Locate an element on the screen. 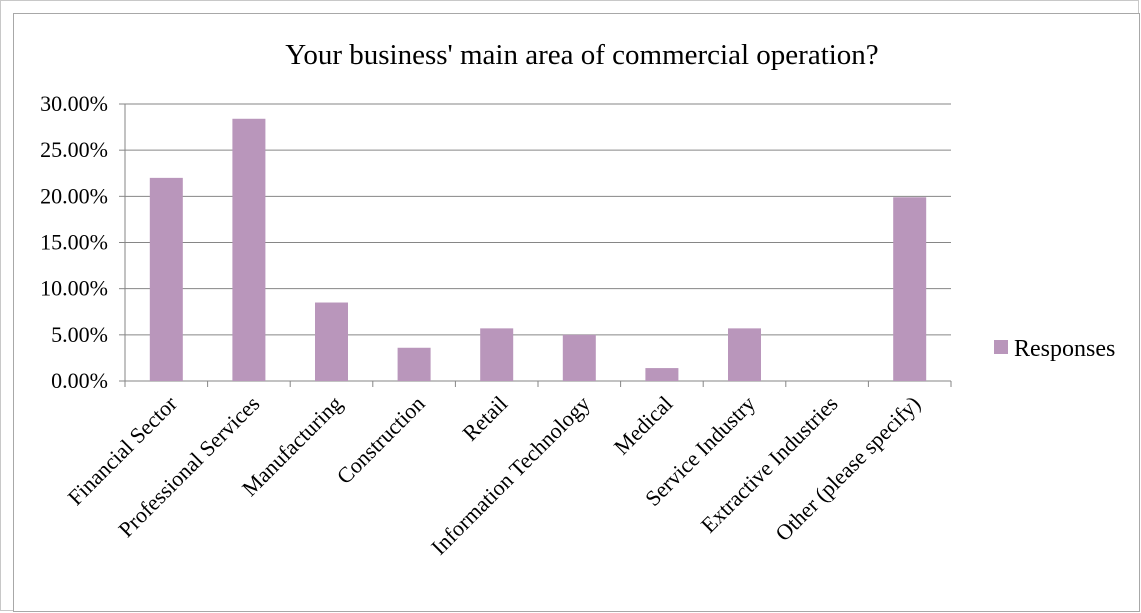 Image resolution: width=1141 pixels, height=613 pixels. x-tick-label: Other (please specify) is located at coordinates (847, 468).